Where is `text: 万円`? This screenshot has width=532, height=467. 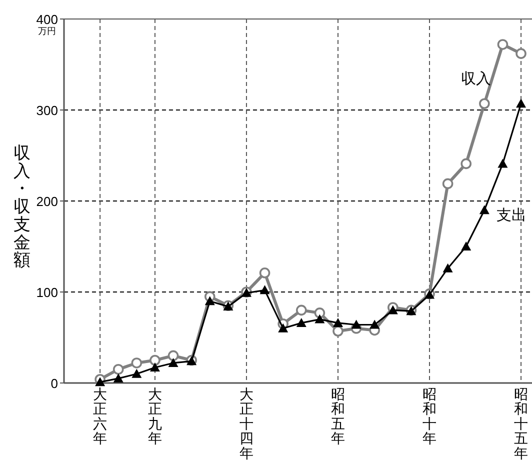
text: 万円 is located at coordinates (47, 31).